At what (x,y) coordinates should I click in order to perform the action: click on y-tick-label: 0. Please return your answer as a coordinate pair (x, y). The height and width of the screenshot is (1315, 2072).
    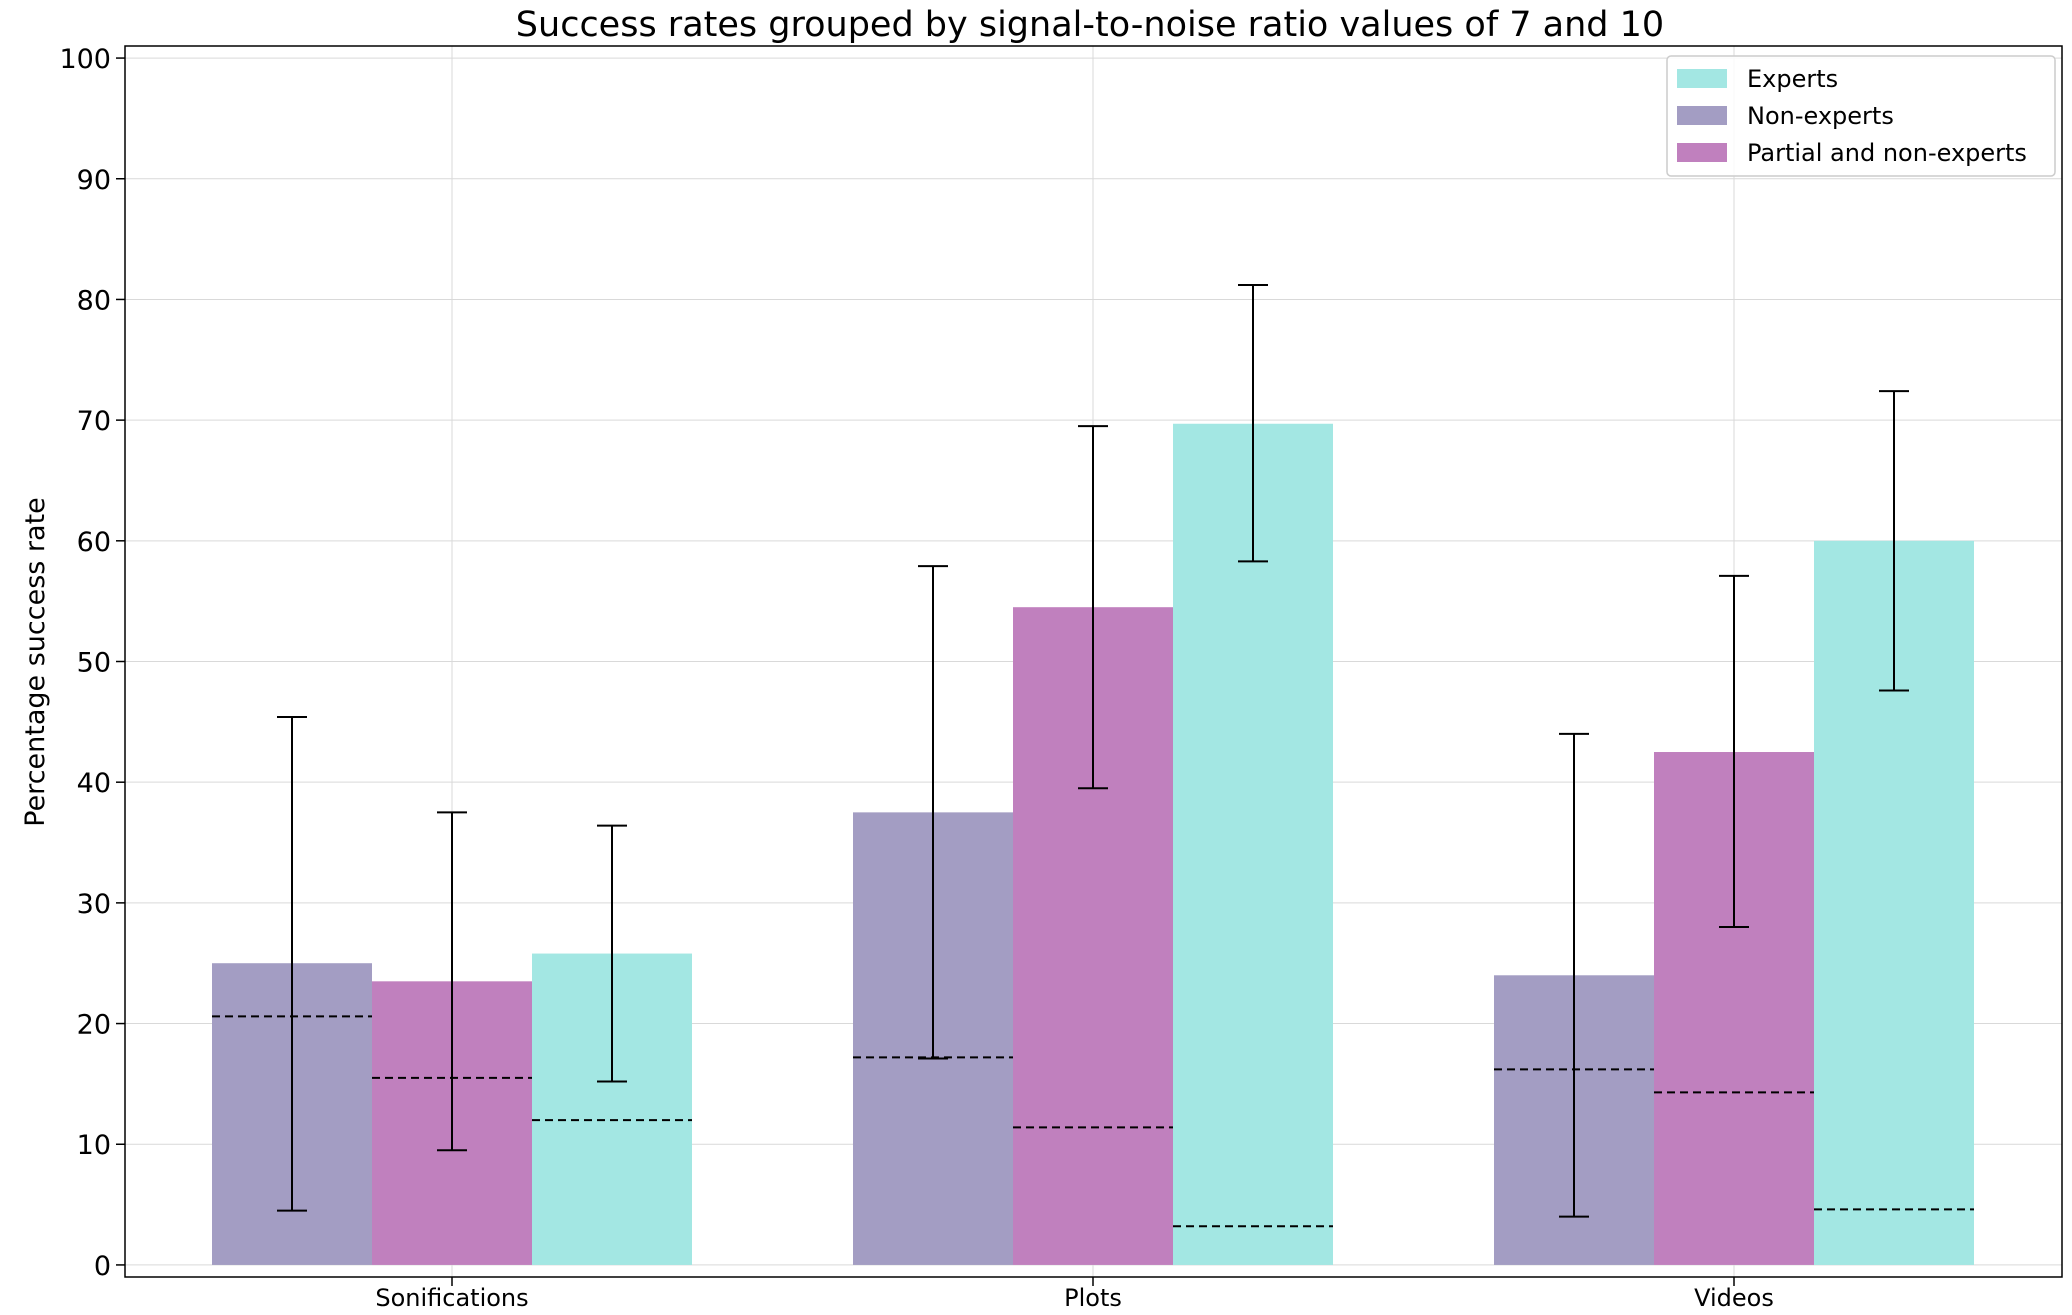
    Looking at the image, I should click on (102, 1266).